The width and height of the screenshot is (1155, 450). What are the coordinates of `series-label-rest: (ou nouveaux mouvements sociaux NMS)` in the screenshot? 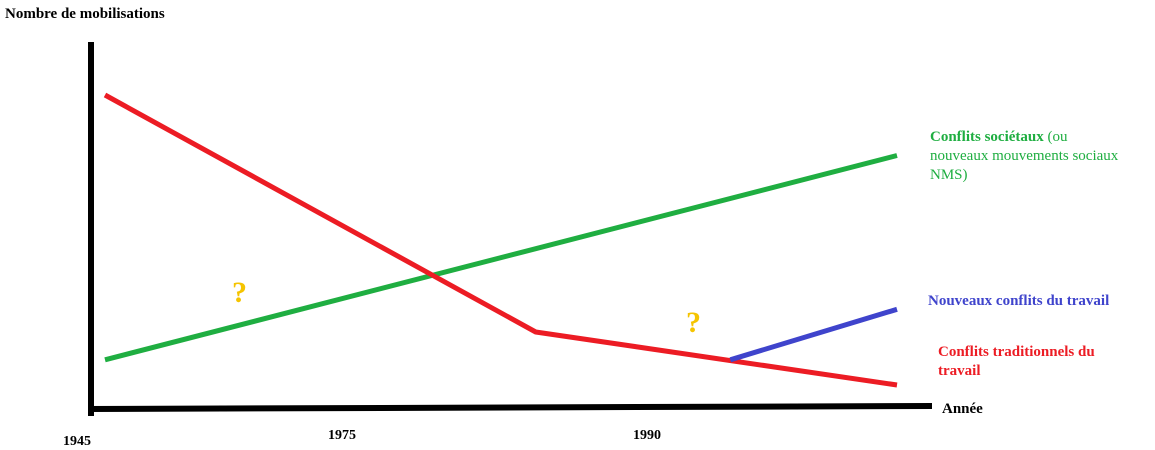 It's located at (1024, 156).